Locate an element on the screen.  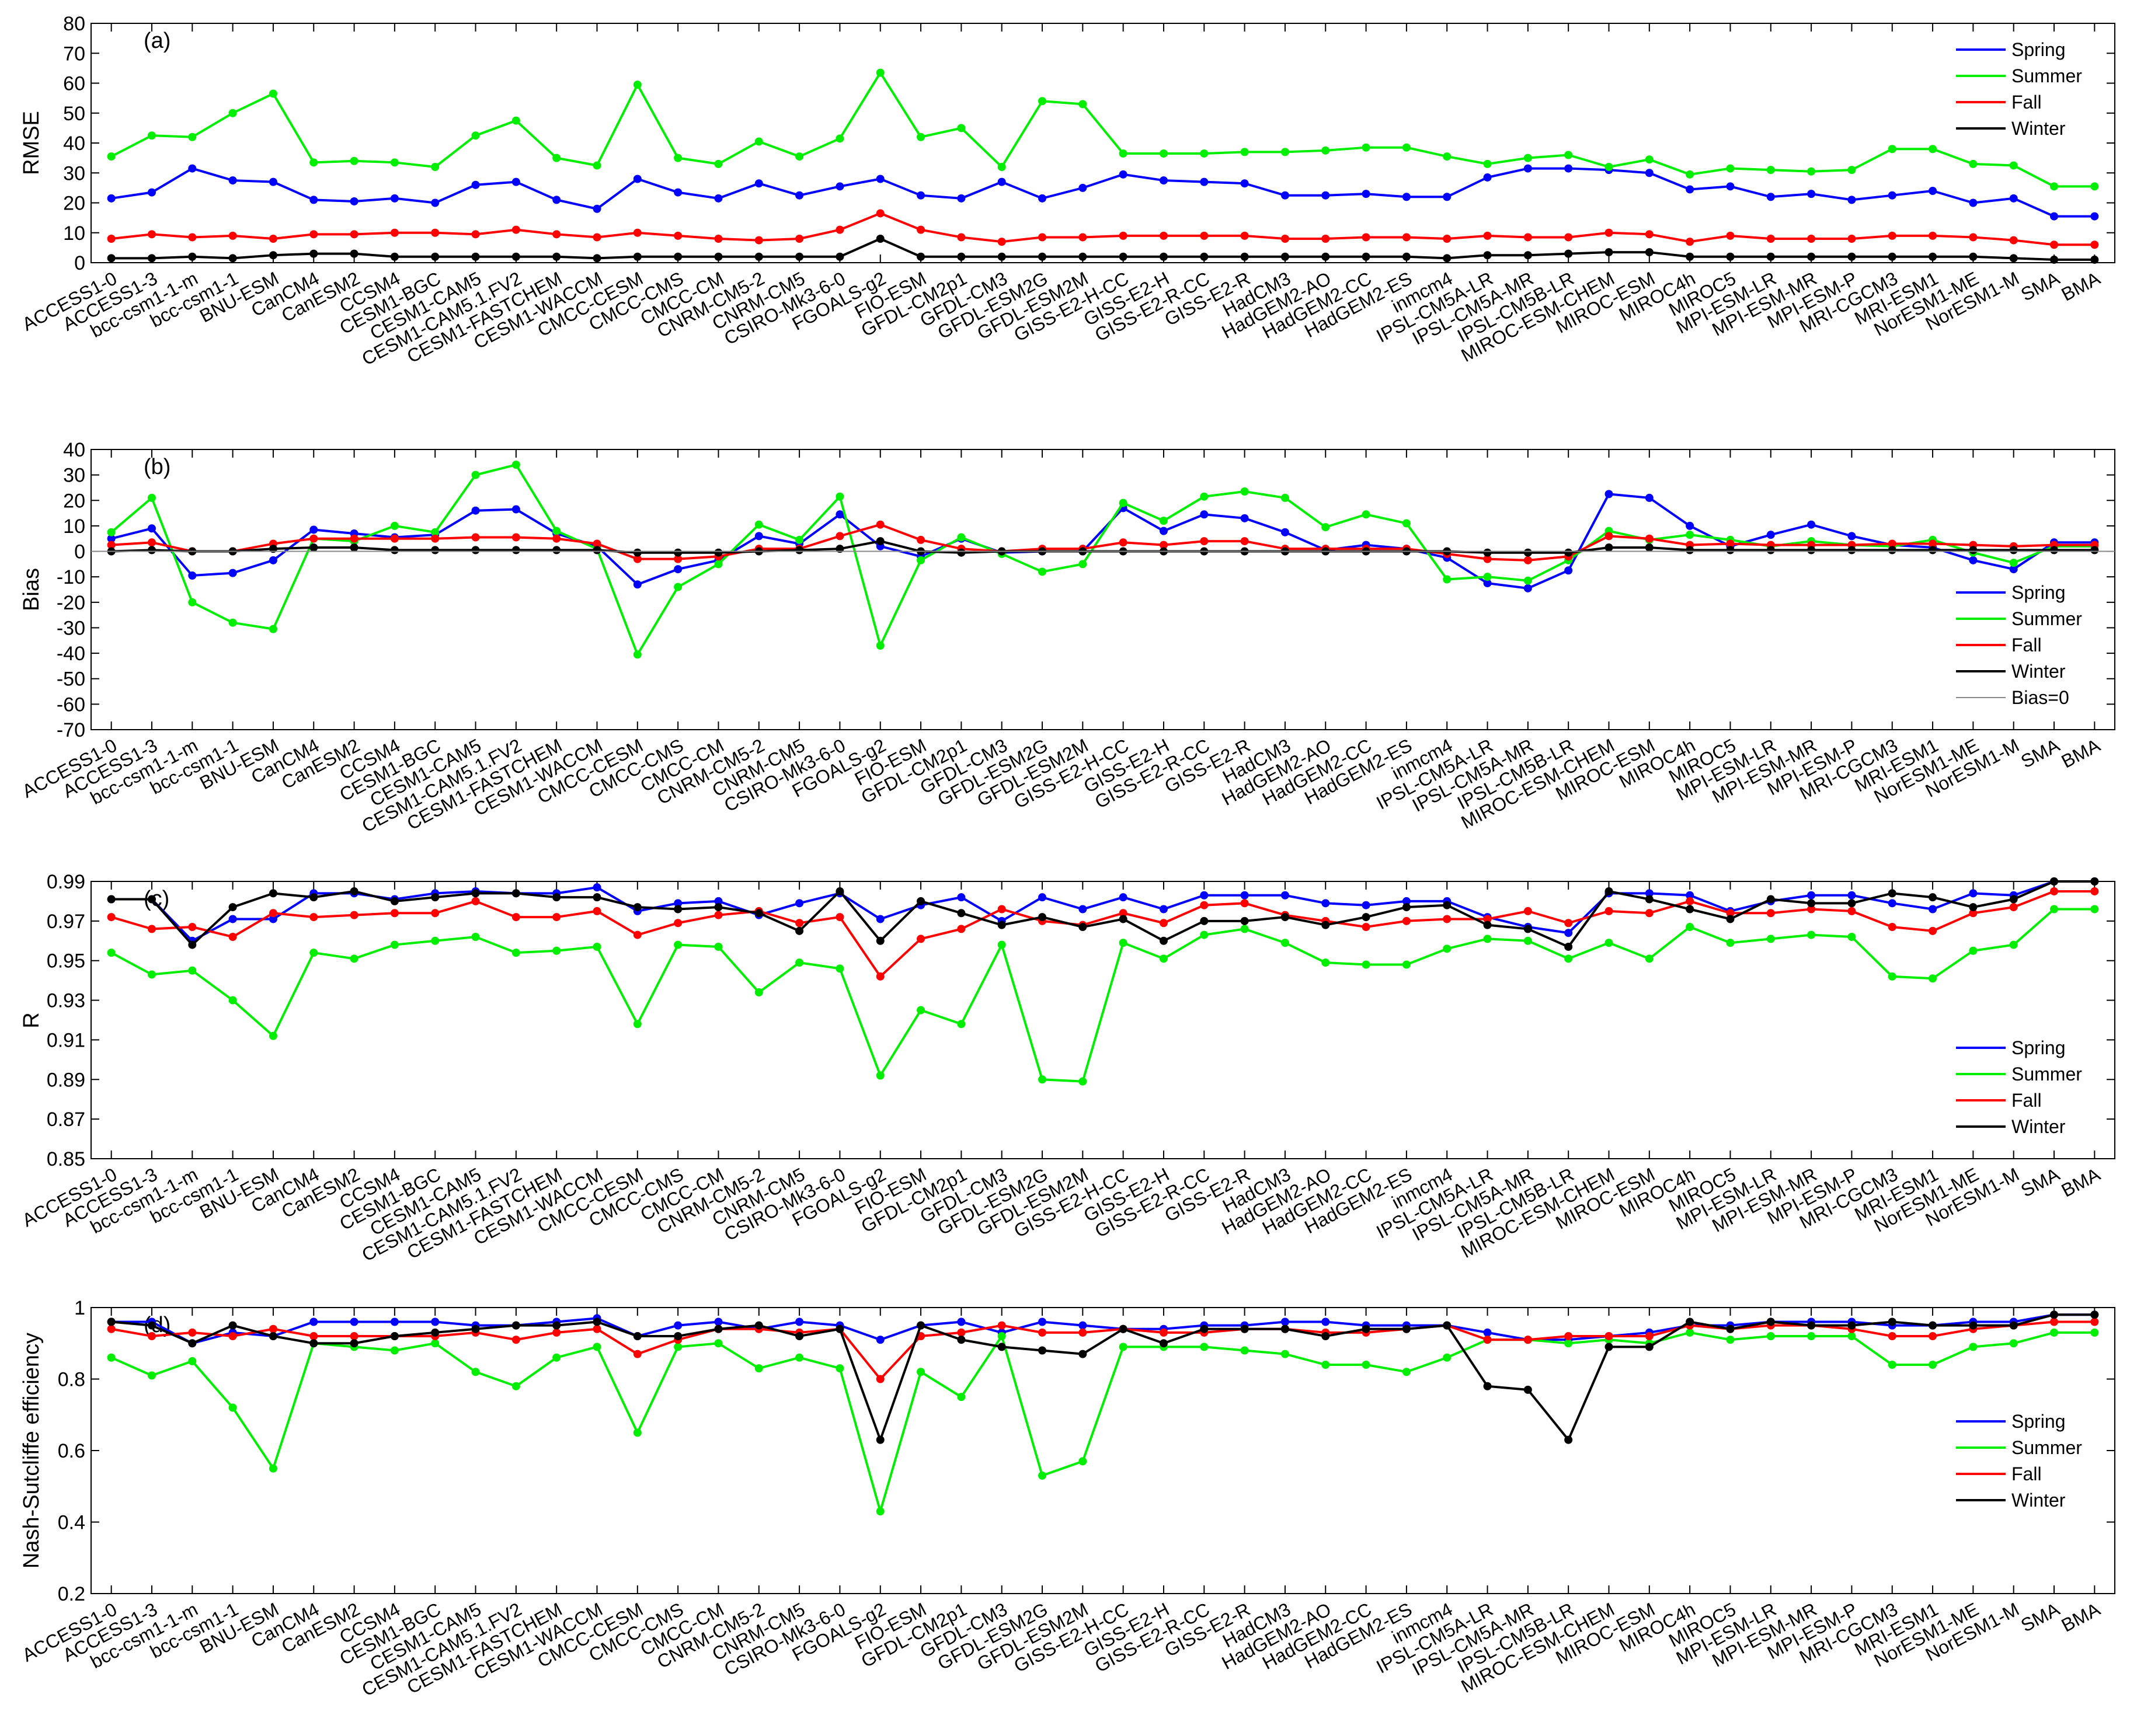
legend-label: Bias=0 is located at coordinates (2040, 697).